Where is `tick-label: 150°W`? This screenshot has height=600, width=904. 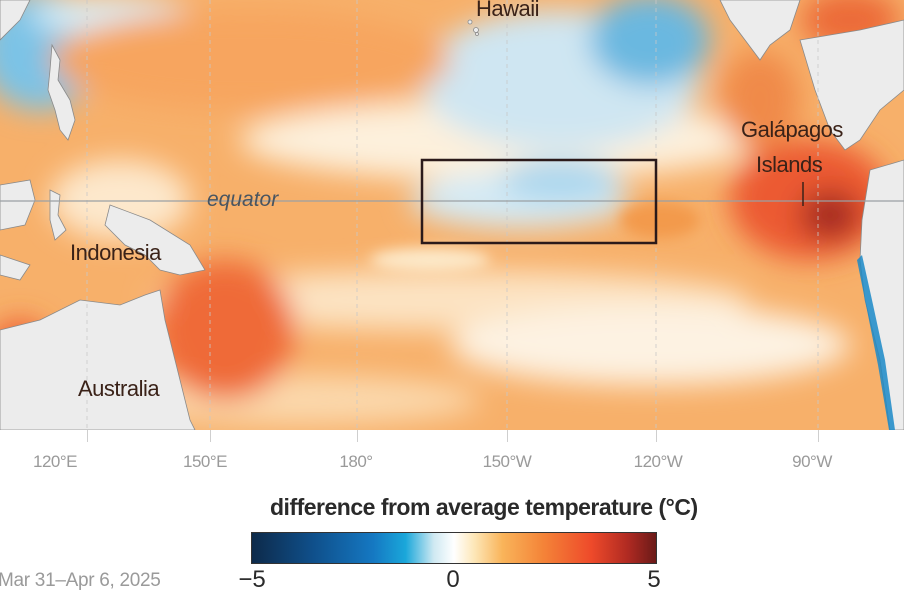 tick-label: 150°W is located at coordinates (507, 461).